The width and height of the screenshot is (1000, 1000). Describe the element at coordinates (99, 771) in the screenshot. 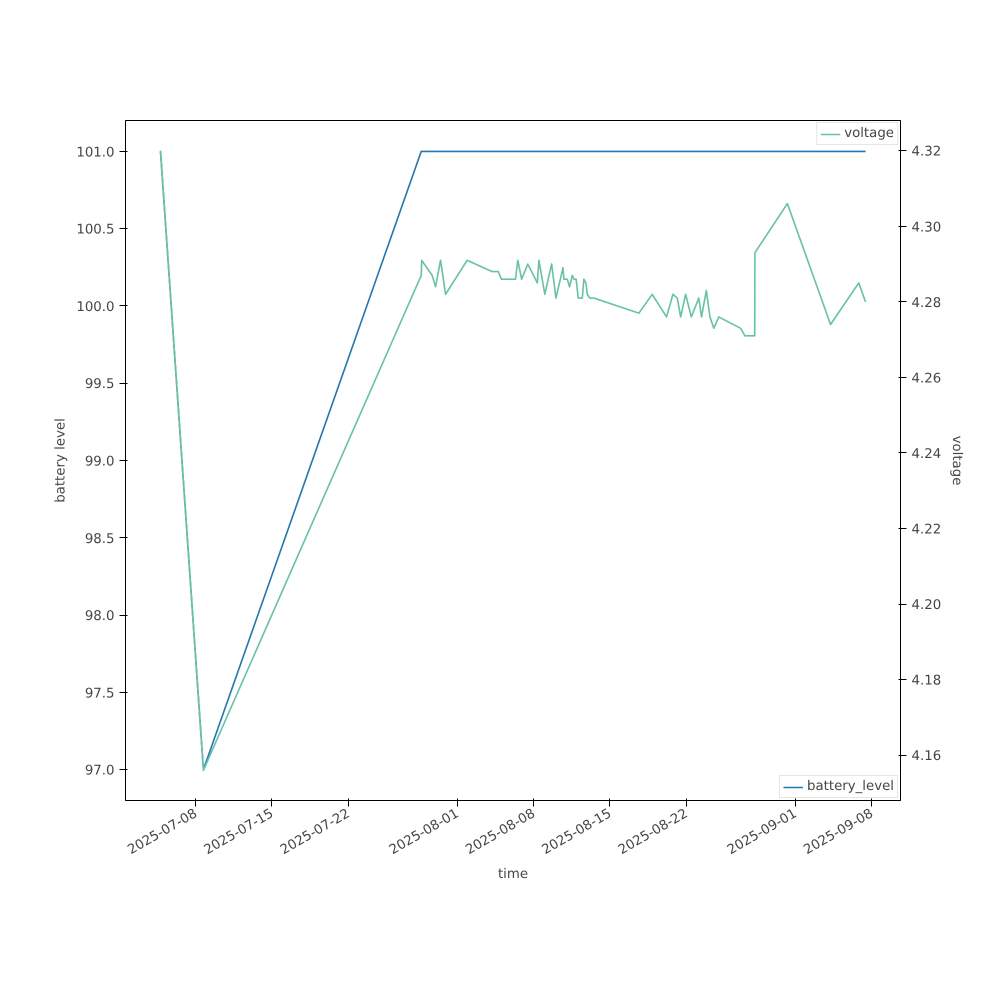

I see `y-tick-label: 97.0` at that location.